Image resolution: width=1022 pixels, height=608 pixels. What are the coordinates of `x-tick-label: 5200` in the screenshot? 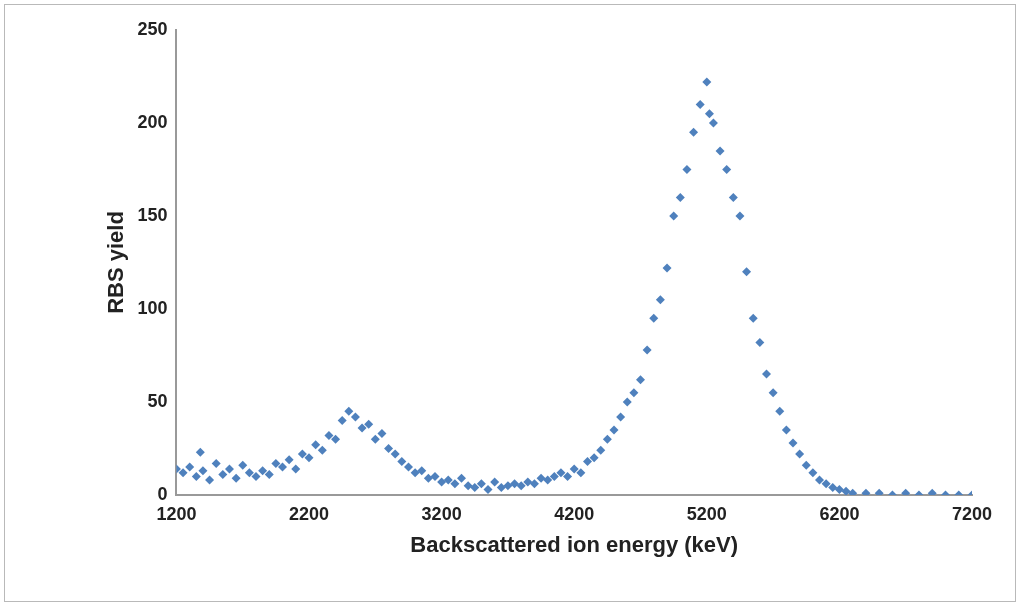 It's located at (706, 513).